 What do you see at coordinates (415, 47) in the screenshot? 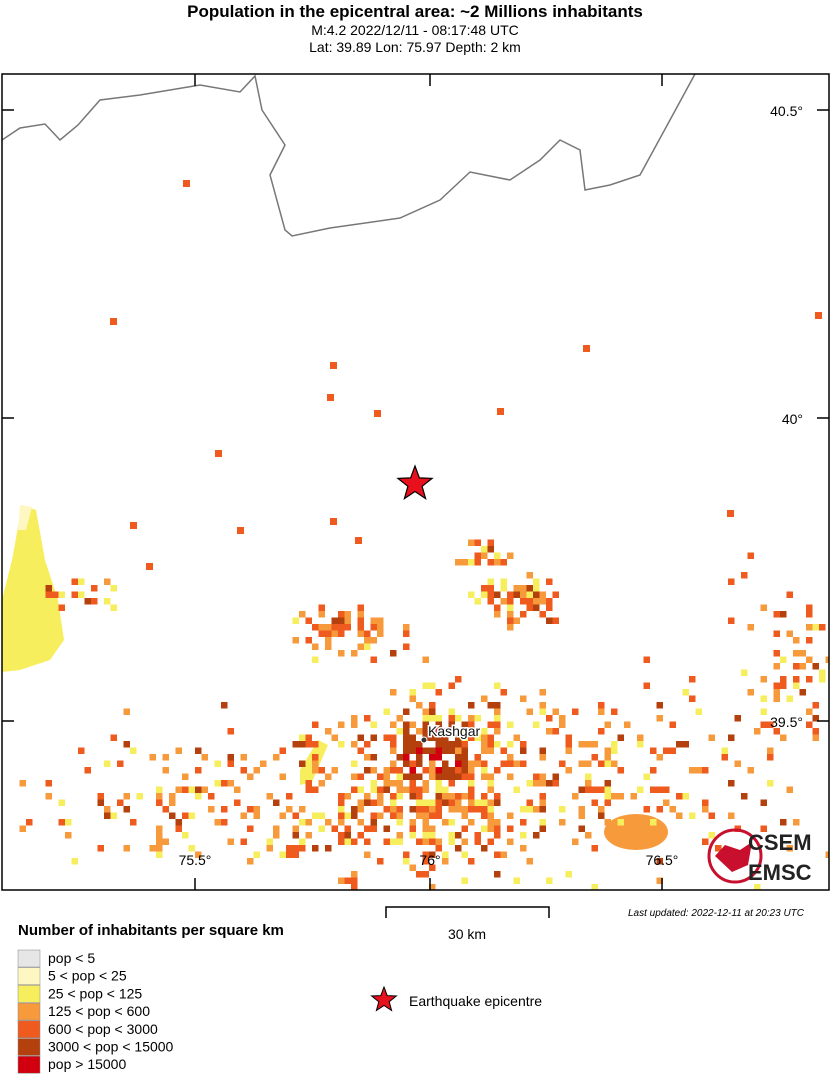
I see `subtitle: Lat: 39.89 Lon: 75.97 Depth: 2 km` at bounding box center [415, 47].